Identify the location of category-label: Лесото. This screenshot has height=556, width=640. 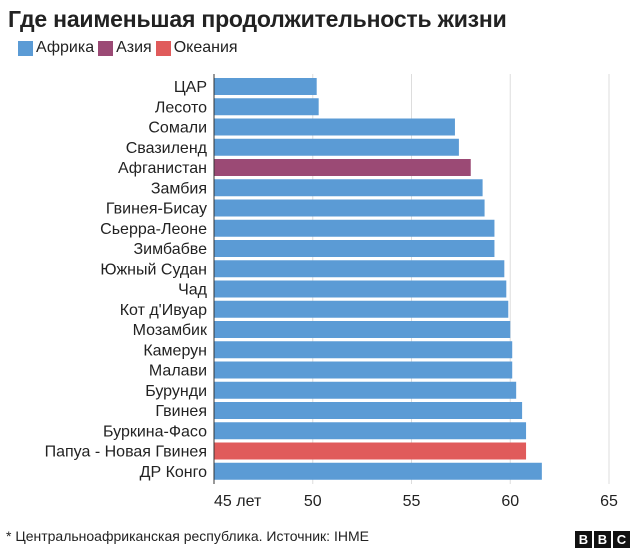
(181, 107).